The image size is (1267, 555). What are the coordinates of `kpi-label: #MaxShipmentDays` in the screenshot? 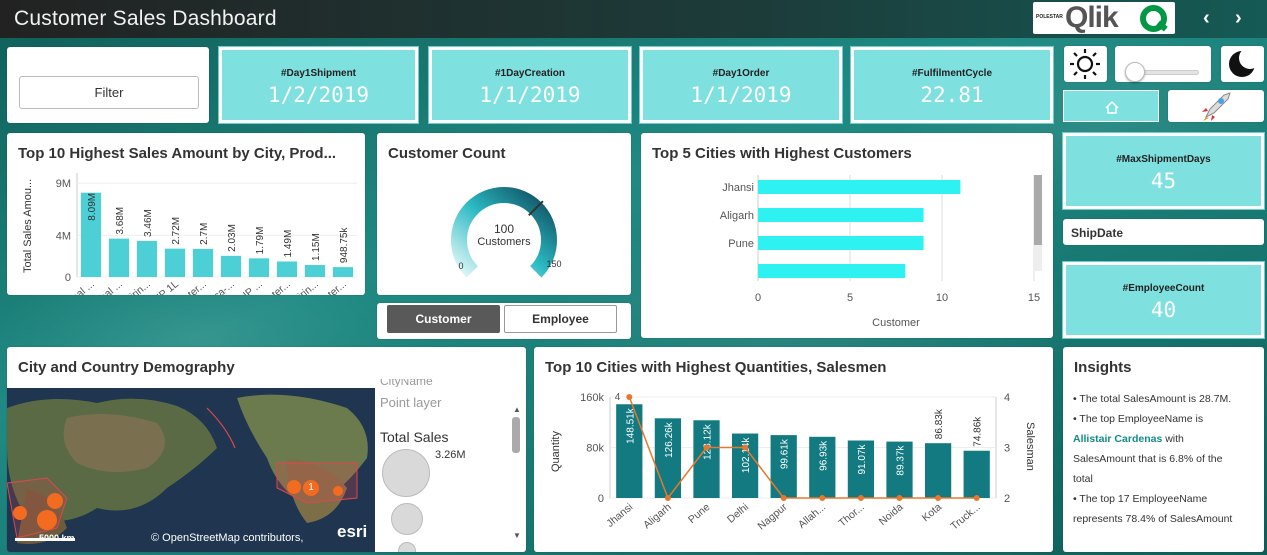 It's located at (1163, 159).